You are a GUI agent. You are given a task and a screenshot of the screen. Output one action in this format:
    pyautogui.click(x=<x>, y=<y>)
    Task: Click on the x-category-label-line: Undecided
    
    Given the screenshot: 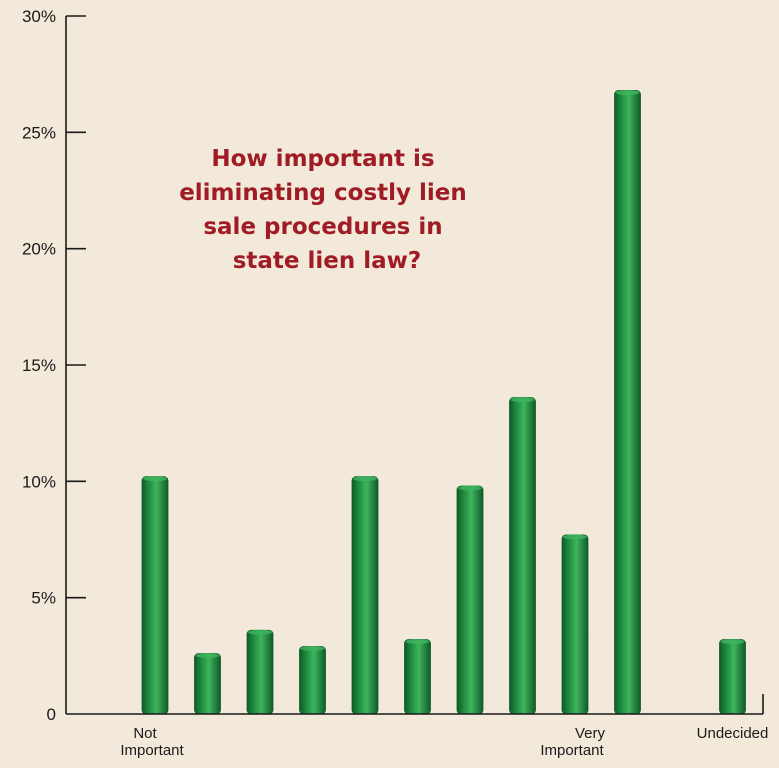 What is the action you would take?
    pyautogui.click(x=733, y=733)
    